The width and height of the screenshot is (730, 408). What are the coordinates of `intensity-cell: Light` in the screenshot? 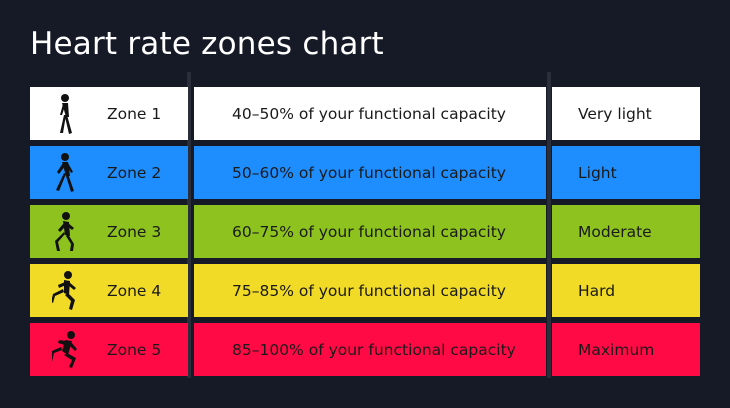 It's located at (626, 172).